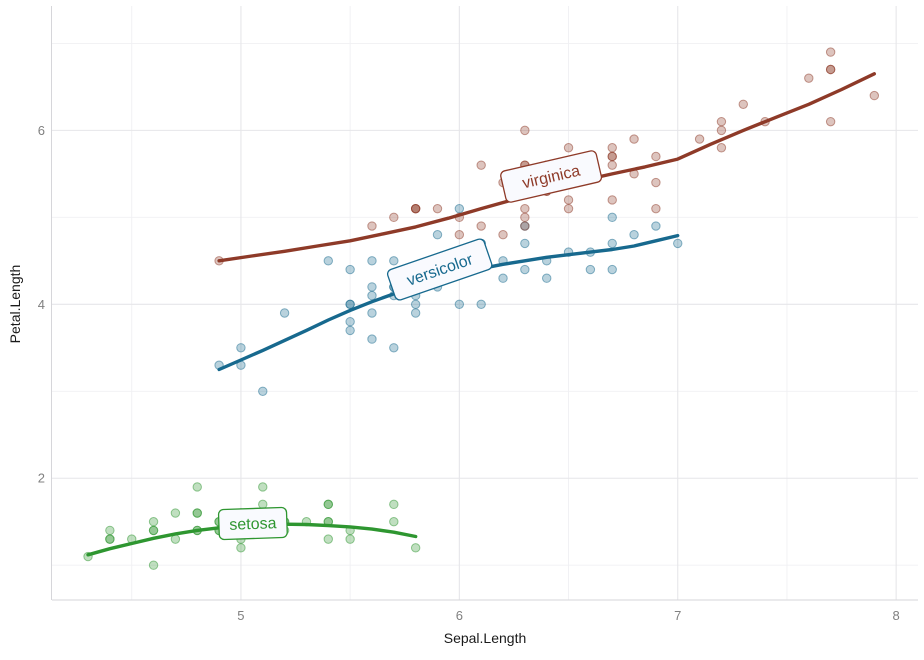 This screenshot has width=924, height=660. I want to click on y-axis-title: Petal.Length, so click(15, 304).